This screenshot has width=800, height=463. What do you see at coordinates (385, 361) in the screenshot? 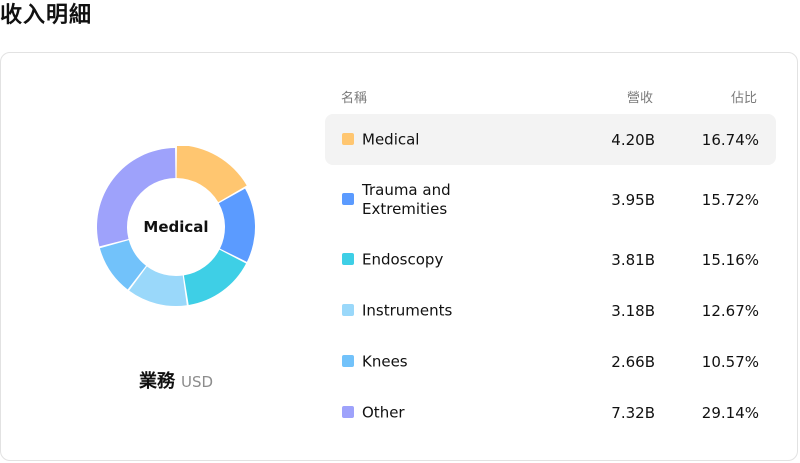
I see `row-name: Knees` at bounding box center [385, 361].